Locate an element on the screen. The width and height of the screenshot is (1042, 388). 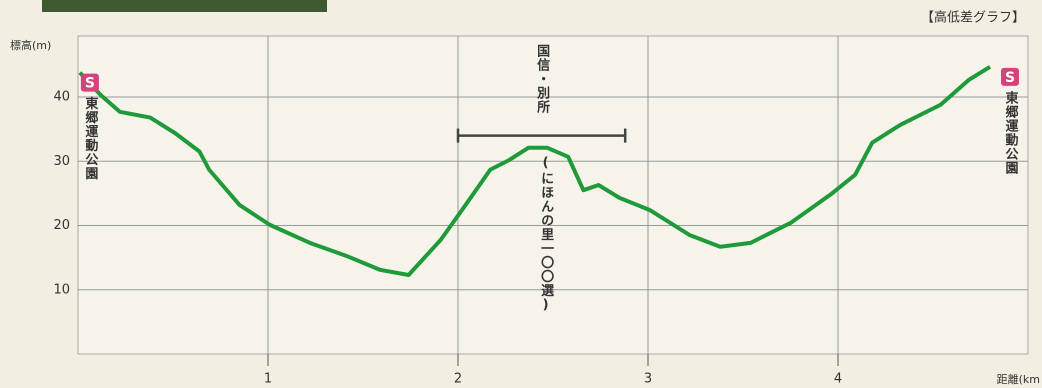
range-label: 国信・別所 is located at coordinates (542, 79).